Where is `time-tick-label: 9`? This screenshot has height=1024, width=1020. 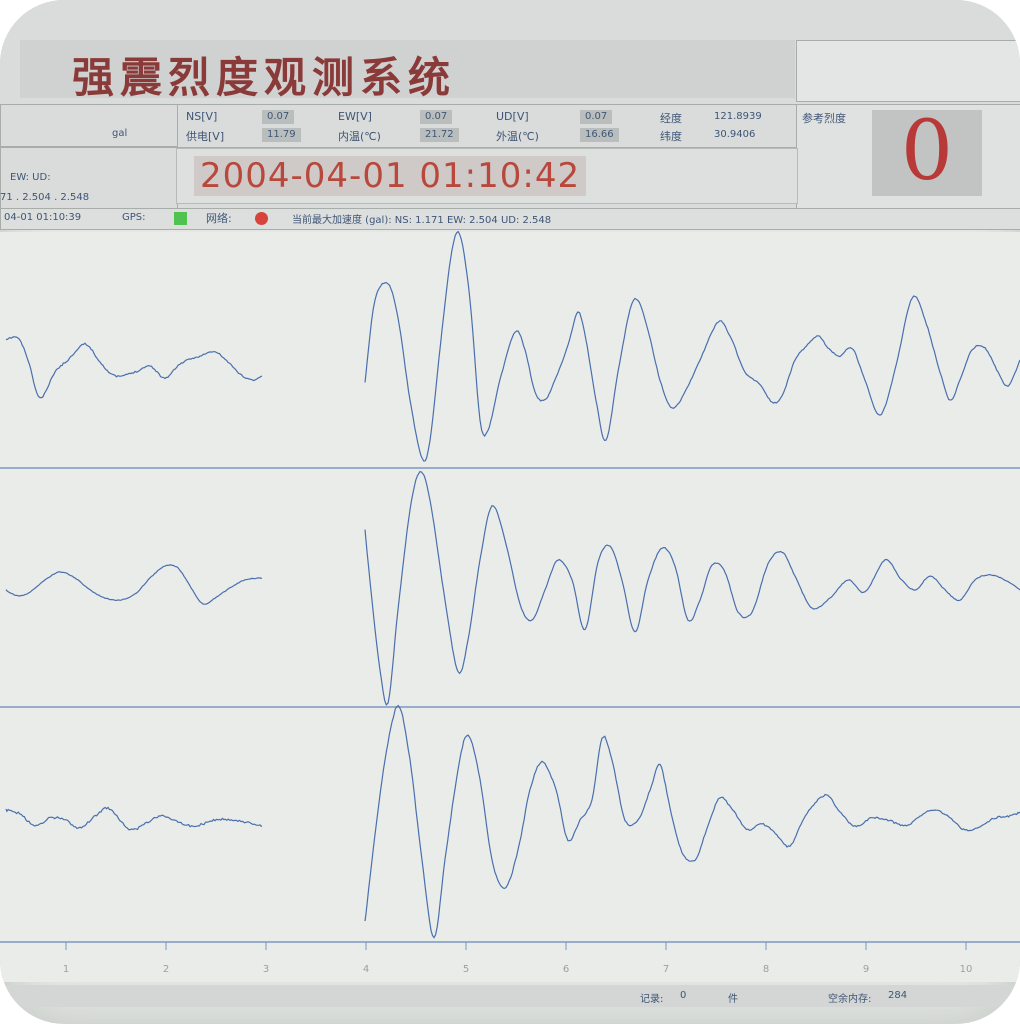
time-tick-label: 9 is located at coordinates (866, 969).